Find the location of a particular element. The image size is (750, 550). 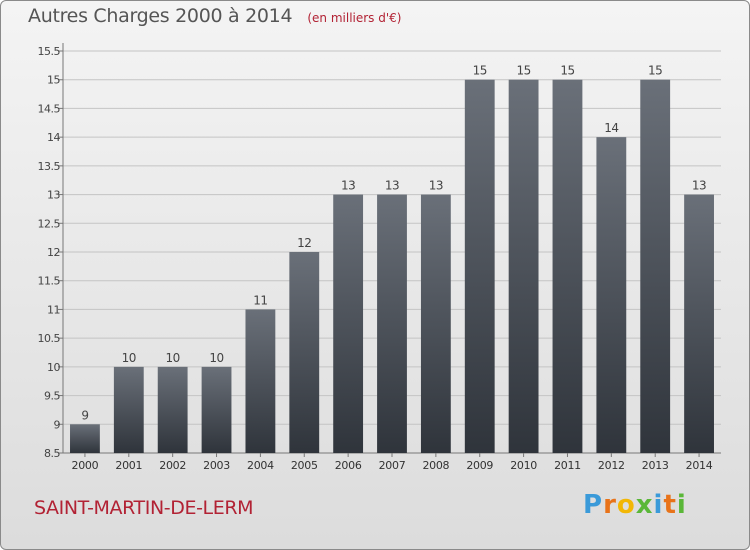

logo-letter: x is located at coordinates (644, 505).